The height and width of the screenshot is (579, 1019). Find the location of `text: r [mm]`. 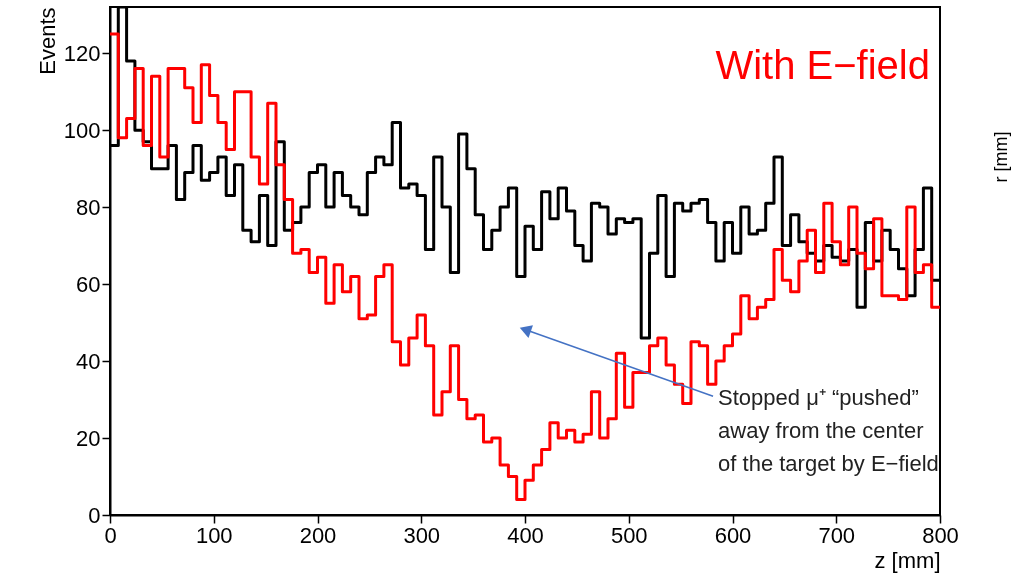

text: r [mm] is located at coordinates (1001, 157).